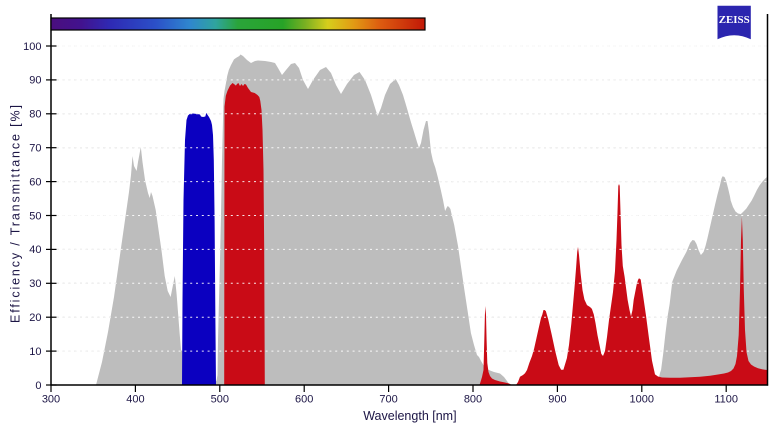  I want to click on svg-text: 80, so click(35, 115).